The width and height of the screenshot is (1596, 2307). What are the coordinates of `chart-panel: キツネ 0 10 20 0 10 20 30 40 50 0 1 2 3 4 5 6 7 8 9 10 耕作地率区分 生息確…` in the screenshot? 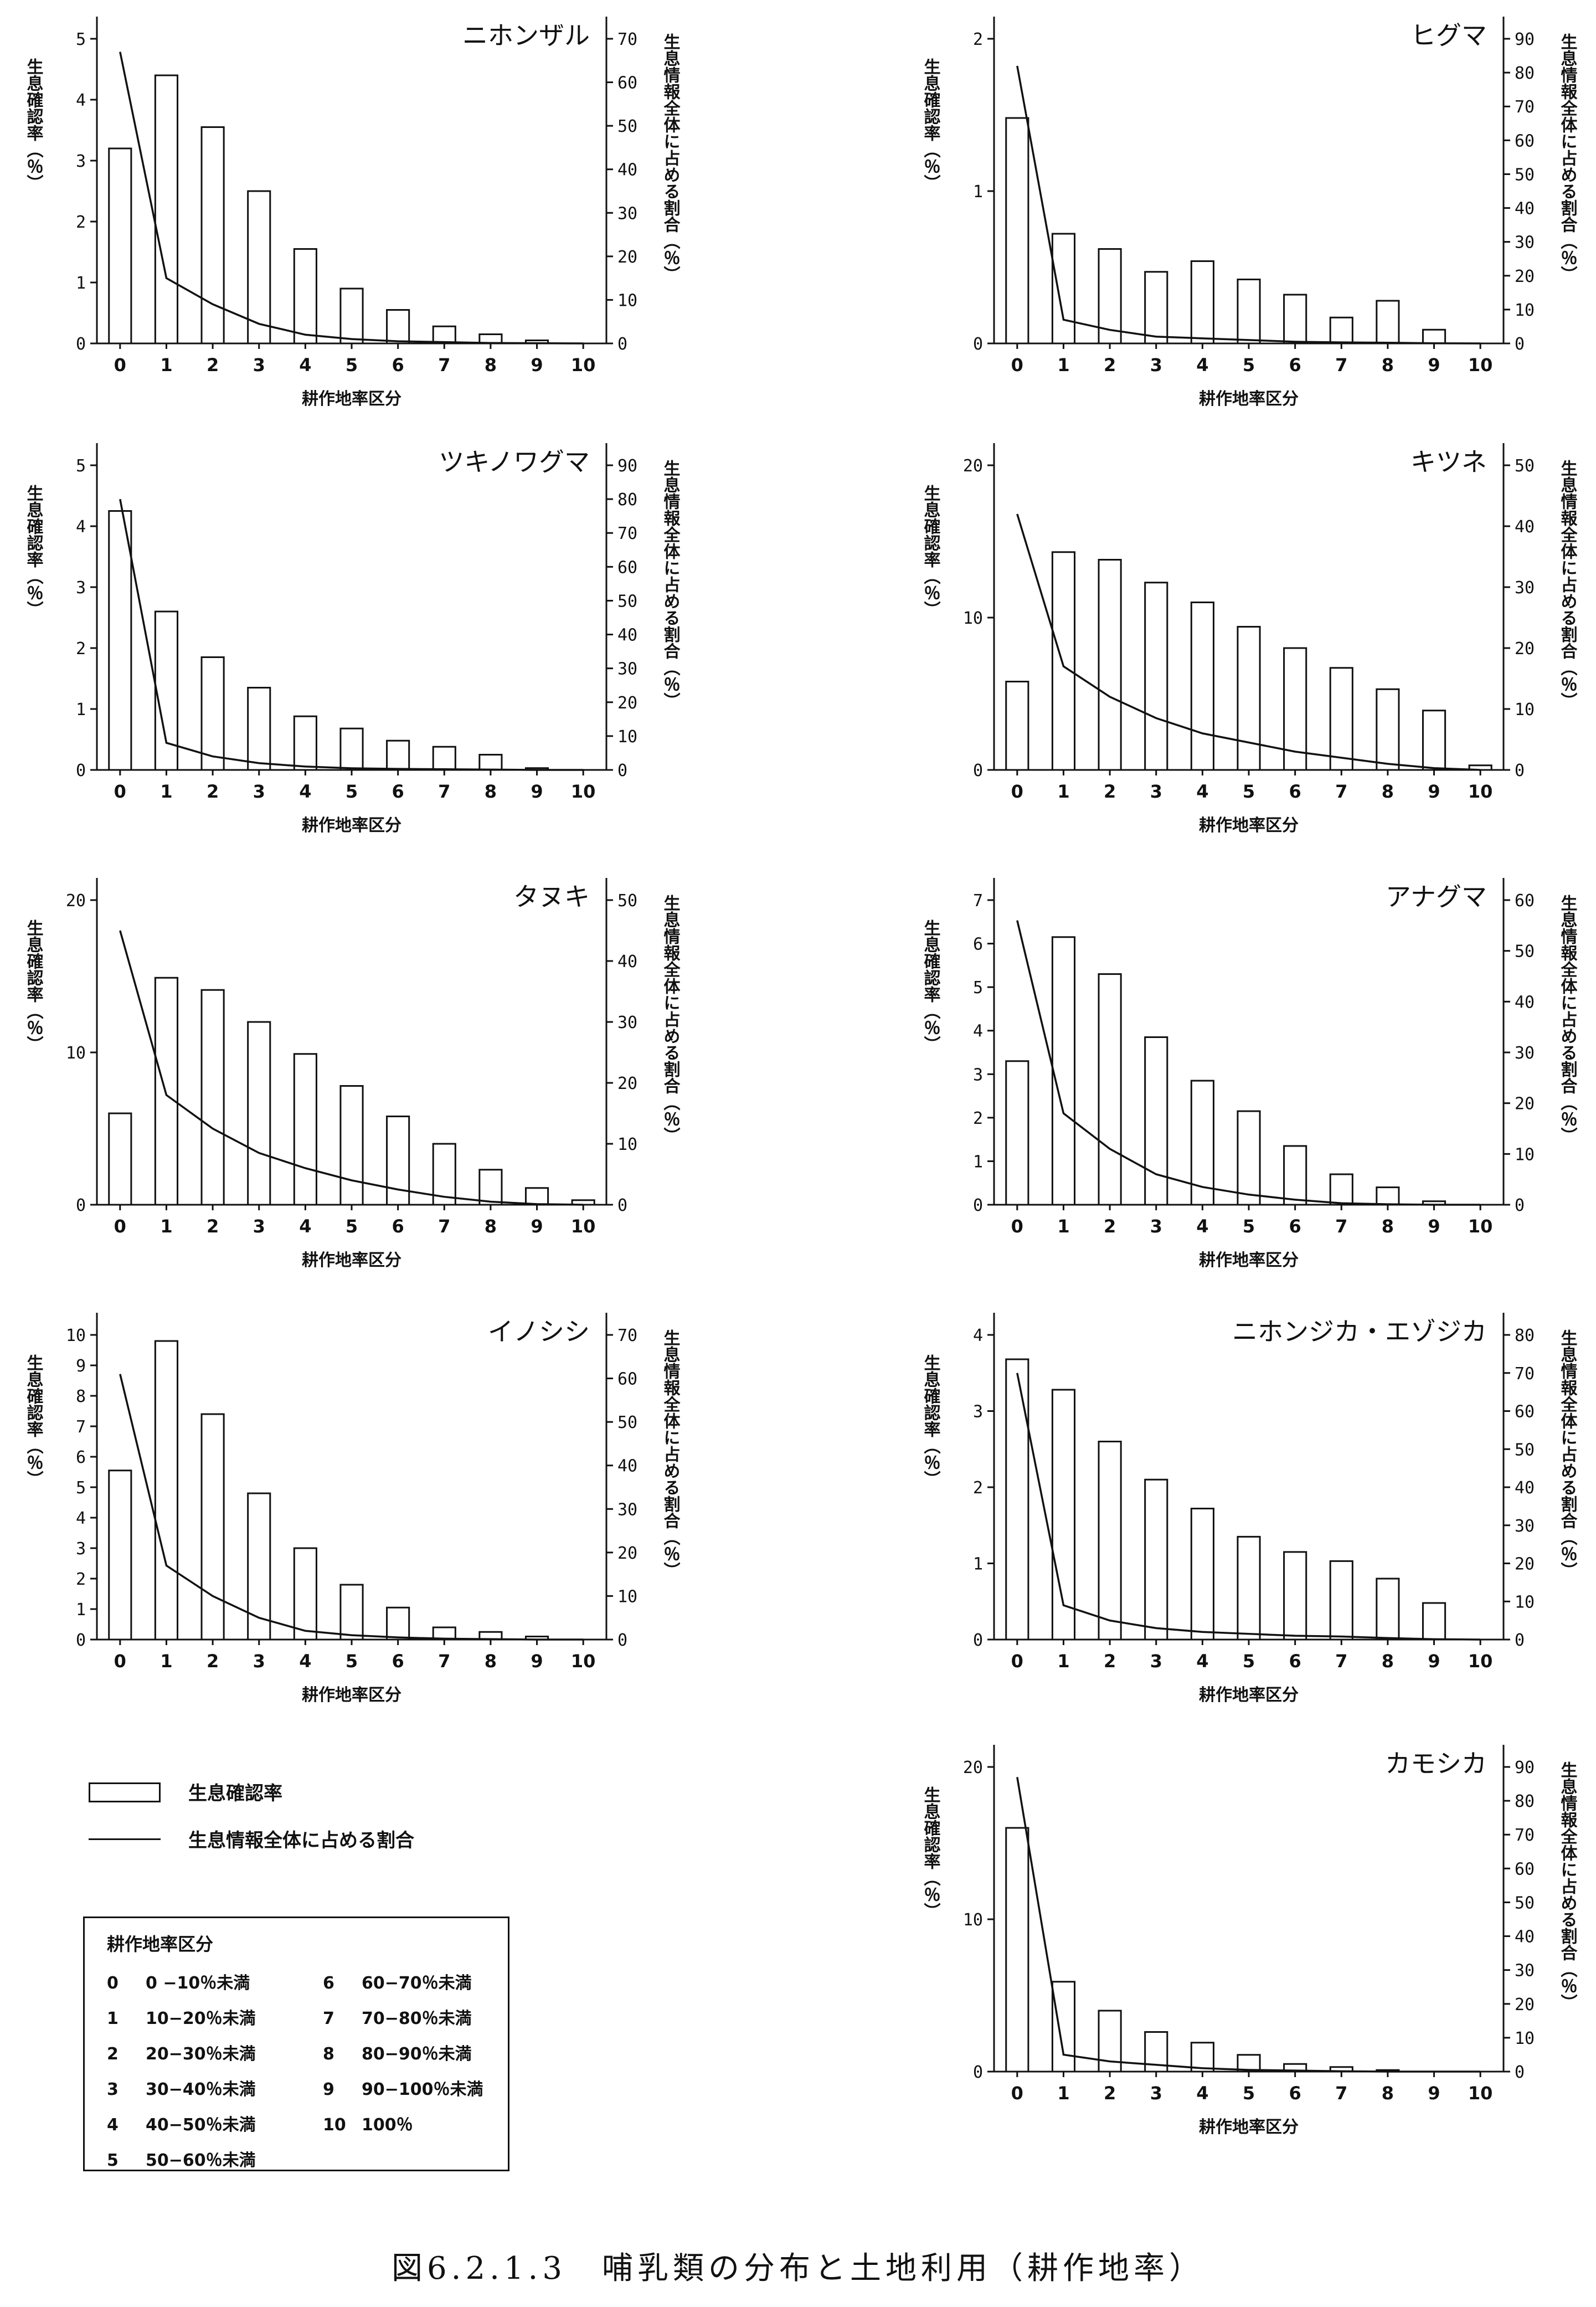 It's located at (1249, 639).